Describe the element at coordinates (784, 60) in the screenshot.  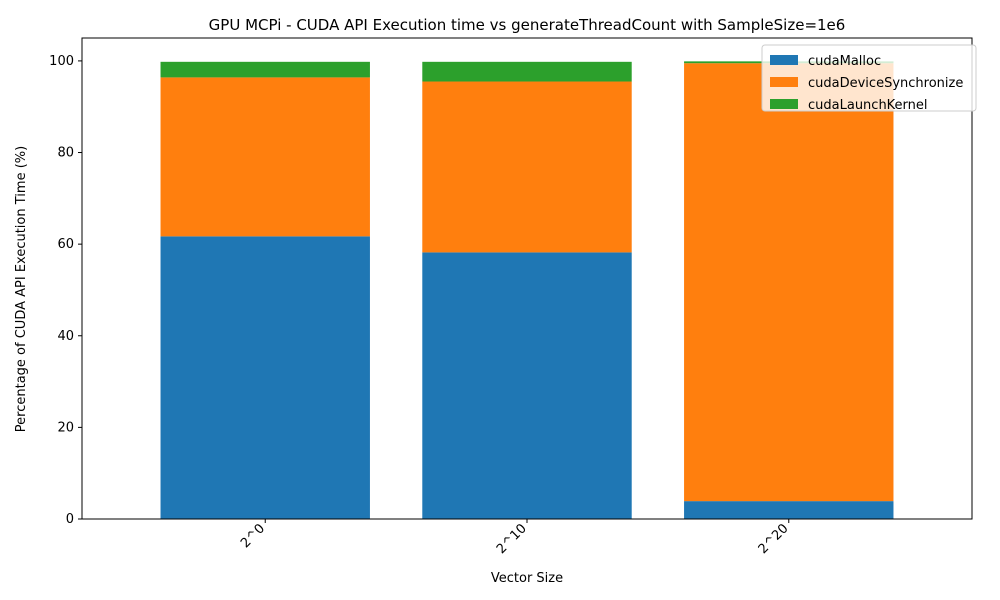
I see `legend-swatch-cudaMalloc` at that location.